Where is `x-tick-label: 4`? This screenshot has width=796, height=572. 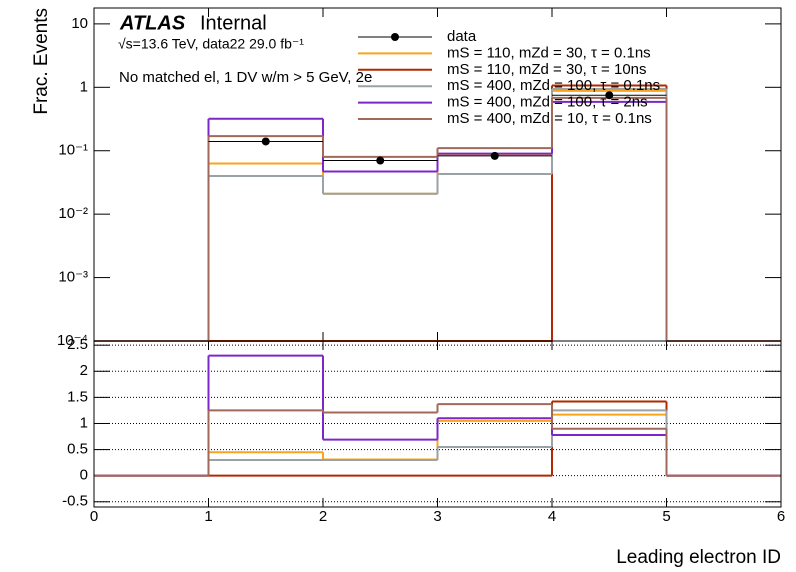
x-tick-label: 4 is located at coordinates (552, 516).